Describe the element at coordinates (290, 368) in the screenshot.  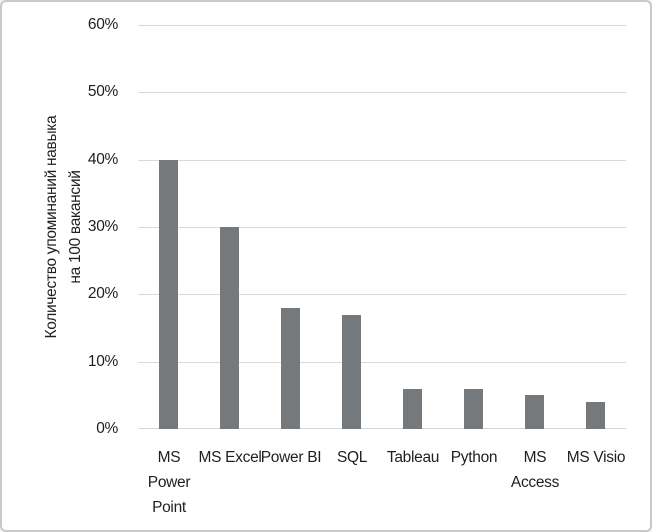
I see `bar-power-bi` at that location.